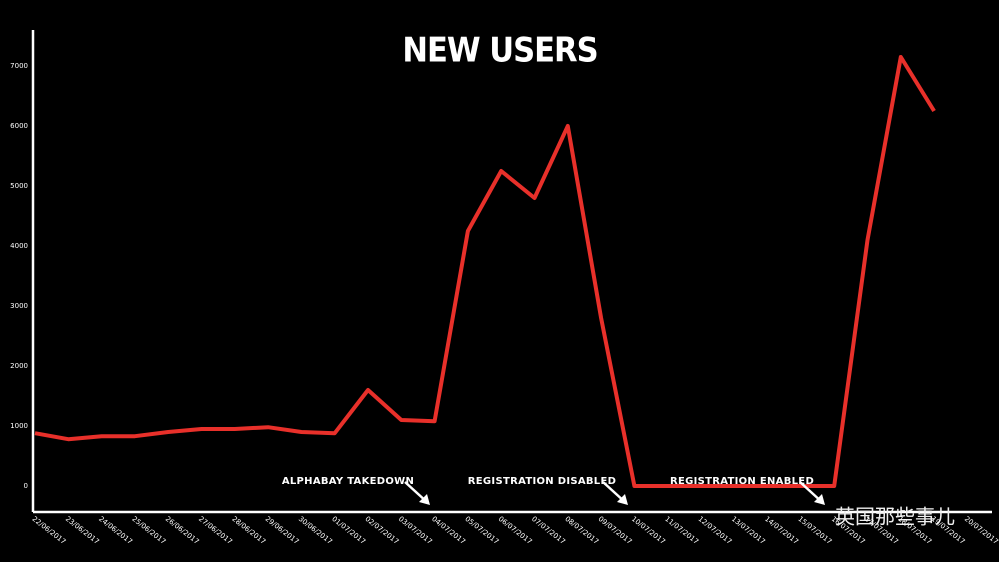  I want to click on y-tick-label: 2000, so click(19, 366).